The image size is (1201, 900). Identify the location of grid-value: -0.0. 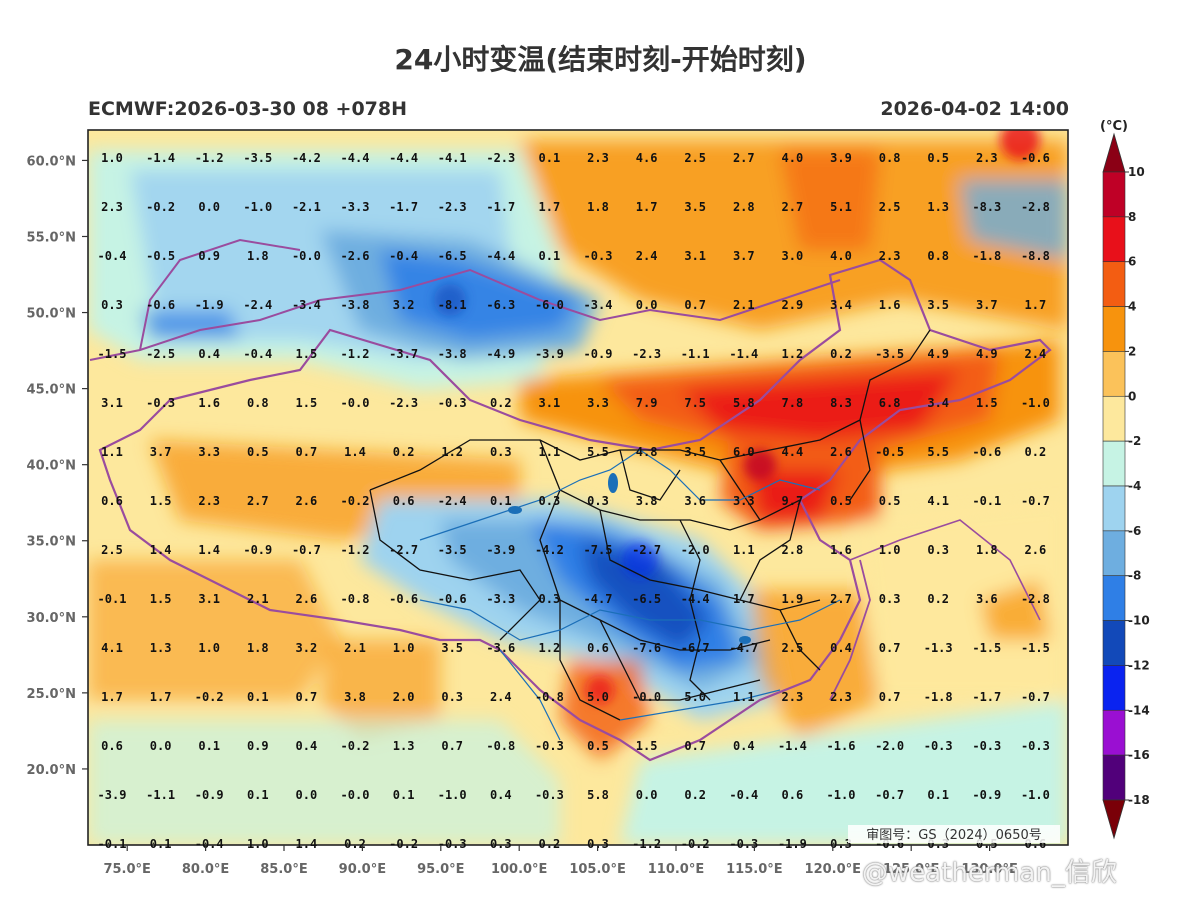
(355, 403).